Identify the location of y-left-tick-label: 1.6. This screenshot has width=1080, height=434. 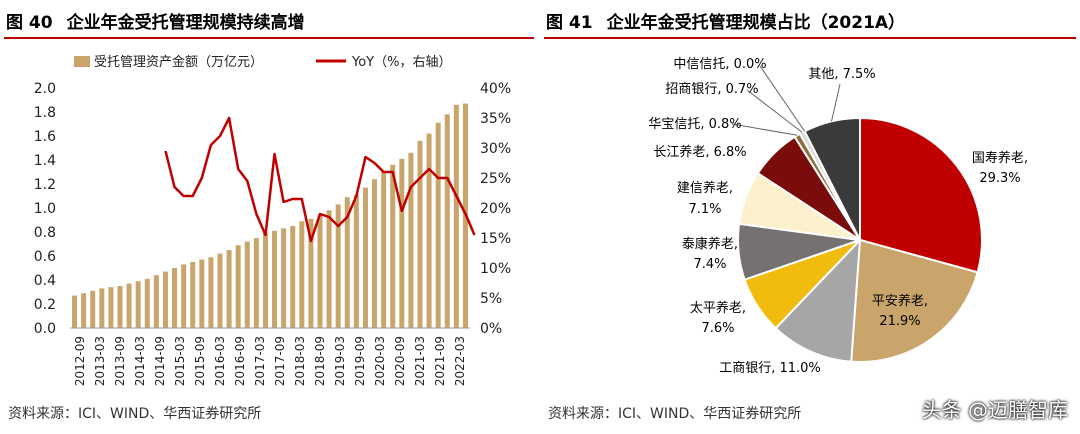
(45, 137).